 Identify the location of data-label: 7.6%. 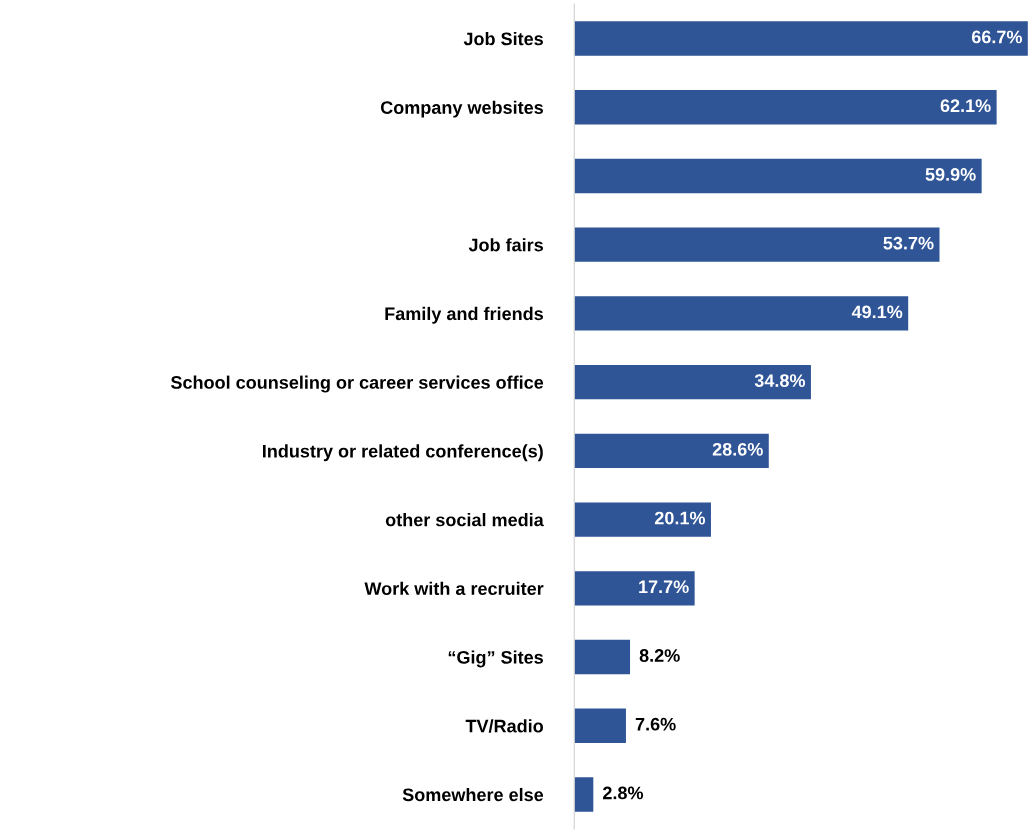
(655, 724).